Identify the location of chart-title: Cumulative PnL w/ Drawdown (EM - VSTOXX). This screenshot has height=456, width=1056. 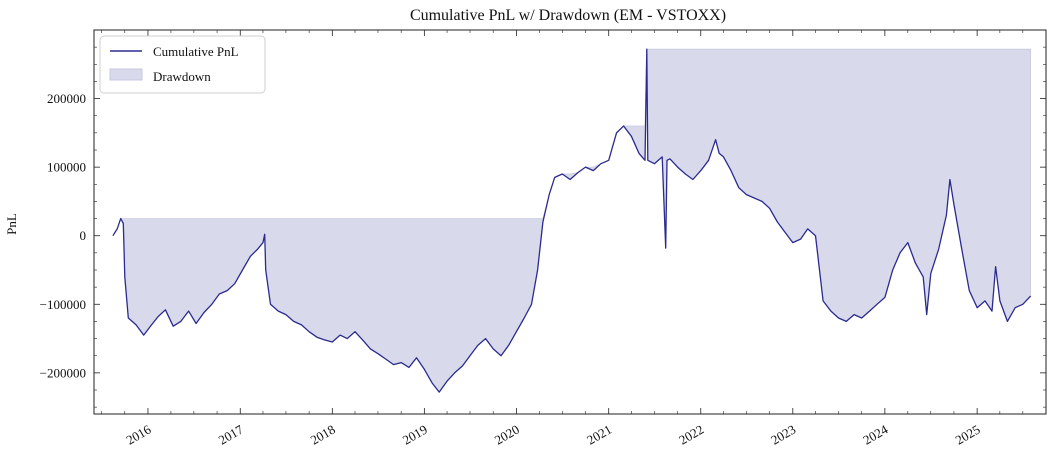
(568, 15).